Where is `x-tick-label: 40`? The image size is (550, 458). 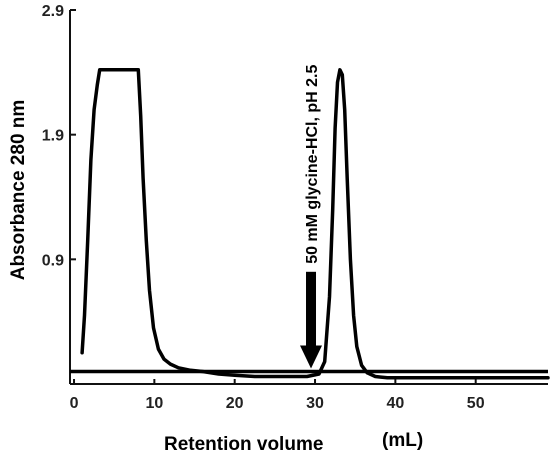
x-tick-label: 40 is located at coordinates (395, 403).